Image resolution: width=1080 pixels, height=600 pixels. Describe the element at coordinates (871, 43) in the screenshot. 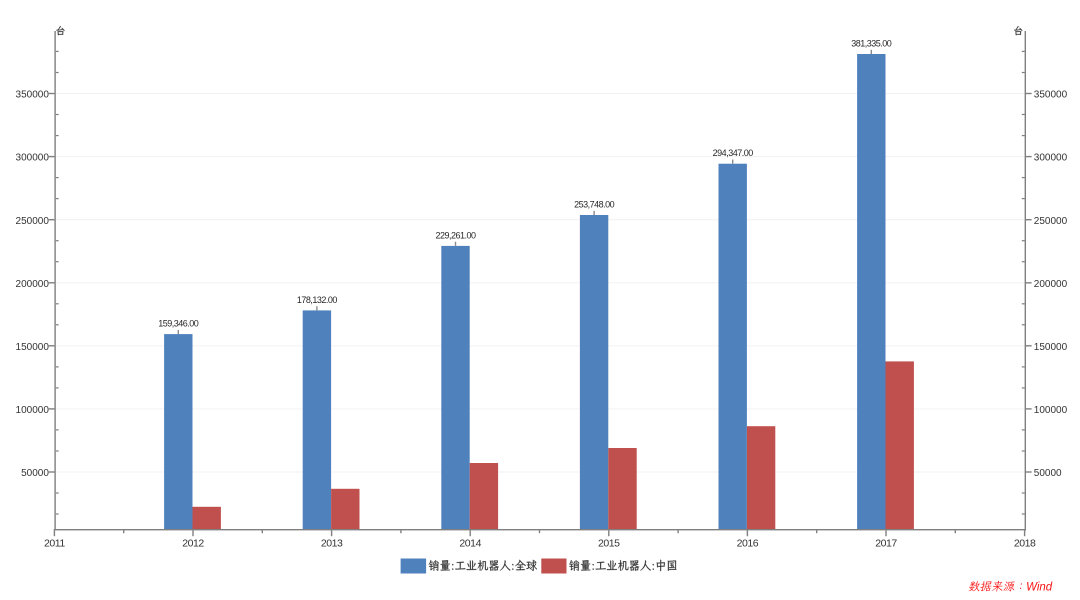

I see `svg-text: 381,335.00` at that location.